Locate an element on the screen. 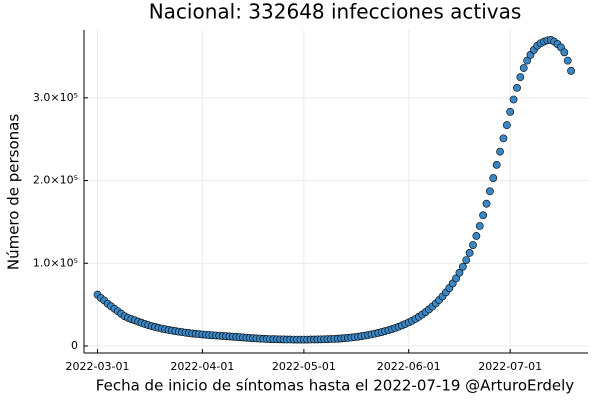 This screenshot has width=600, height=400. x-tick-label: 2022-06-01 is located at coordinates (409, 366).